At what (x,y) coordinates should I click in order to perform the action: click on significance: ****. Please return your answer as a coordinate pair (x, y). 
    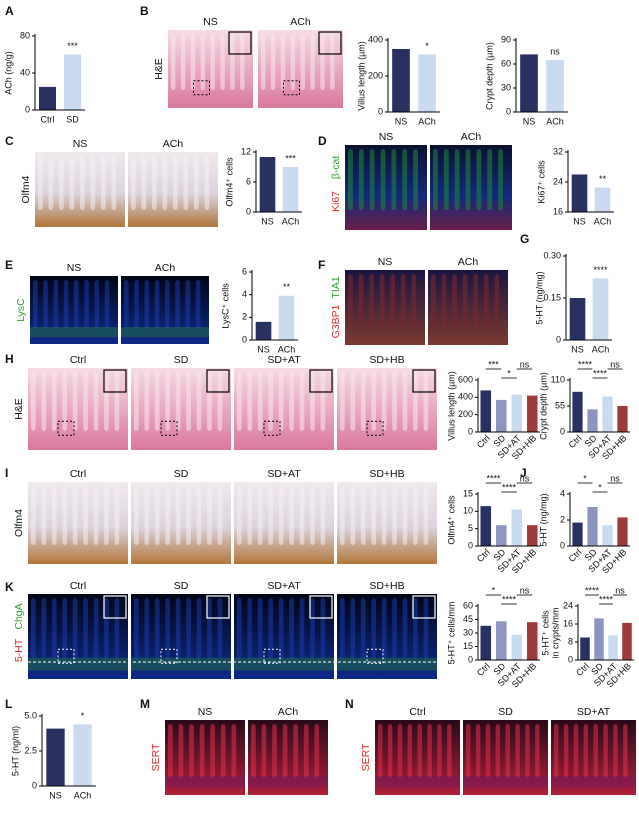
    Looking at the image, I should click on (585, 364).